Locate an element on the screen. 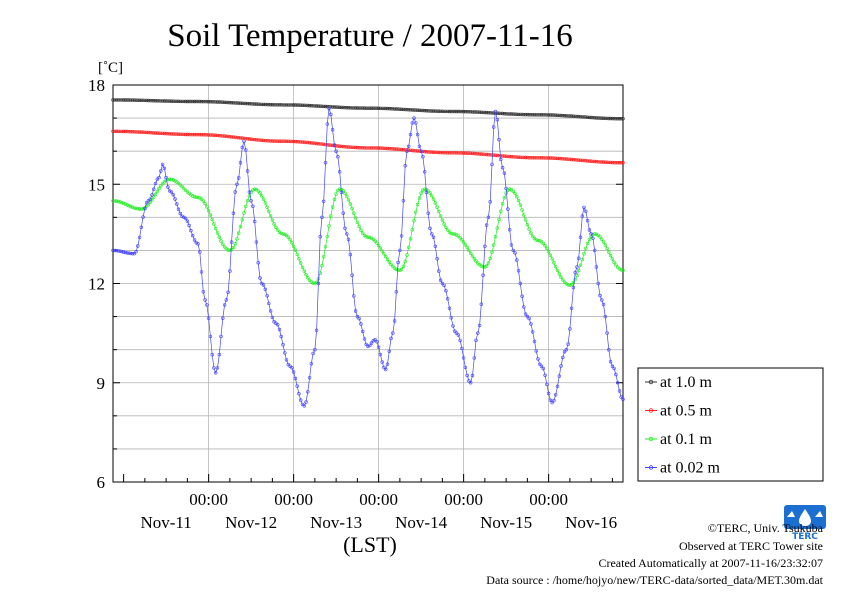  legend-item: at 0.02 m is located at coordinates (683, 468).